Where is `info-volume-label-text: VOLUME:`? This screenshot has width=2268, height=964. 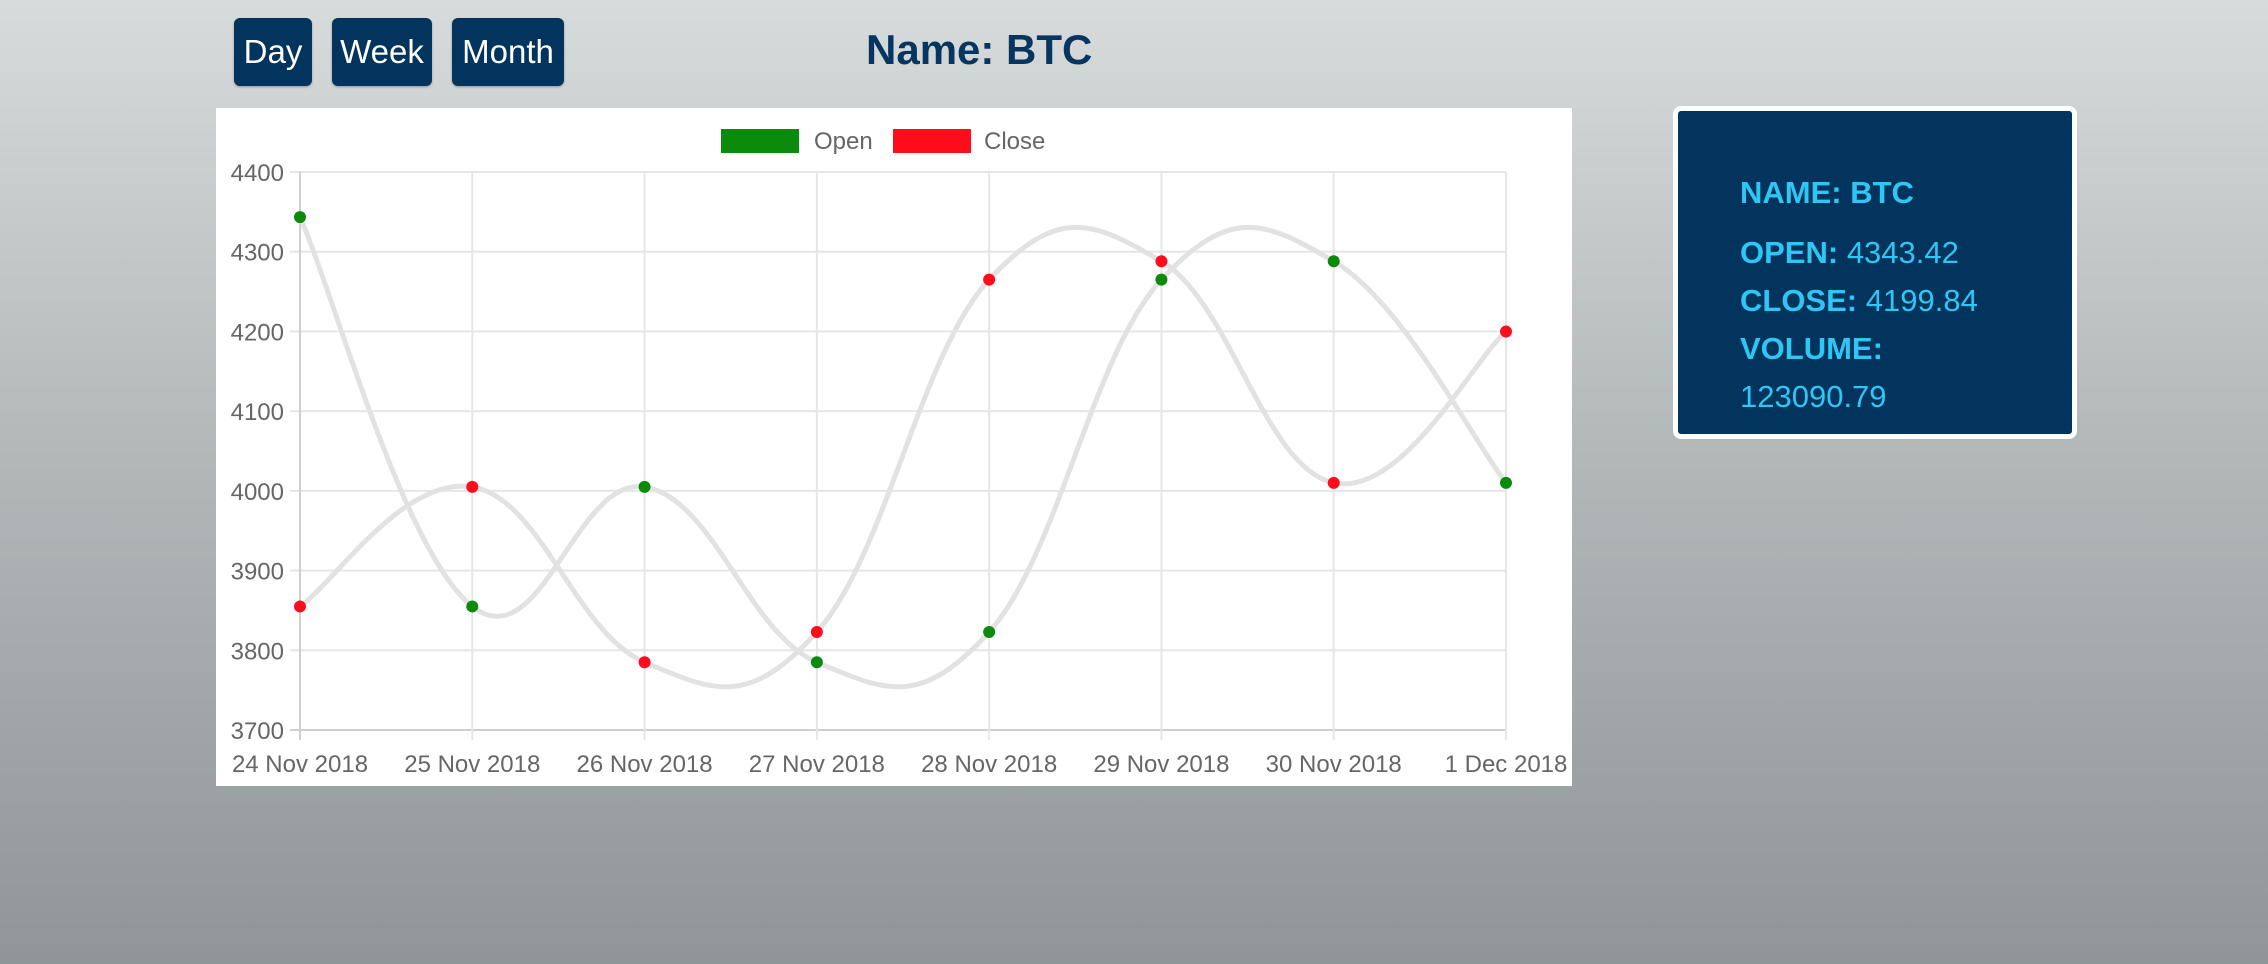 info-volume-label-text: VOLUME: is located at coordinates (1811, 348).